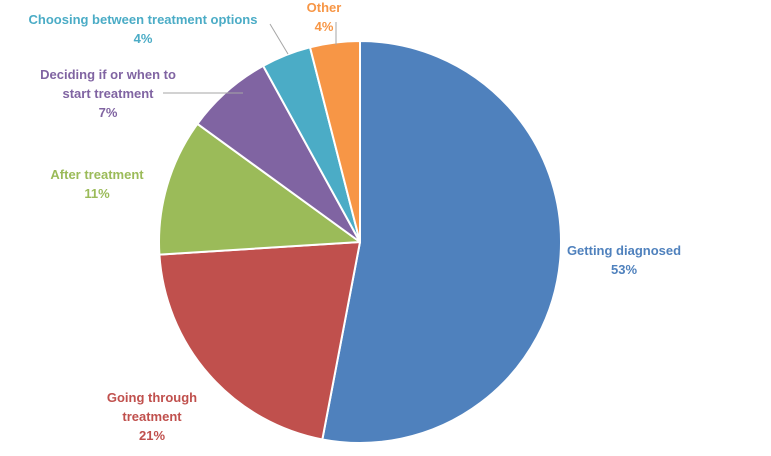 The image size is (771, 456). I want to click on slice-percent: 21%, so click(152, 435).